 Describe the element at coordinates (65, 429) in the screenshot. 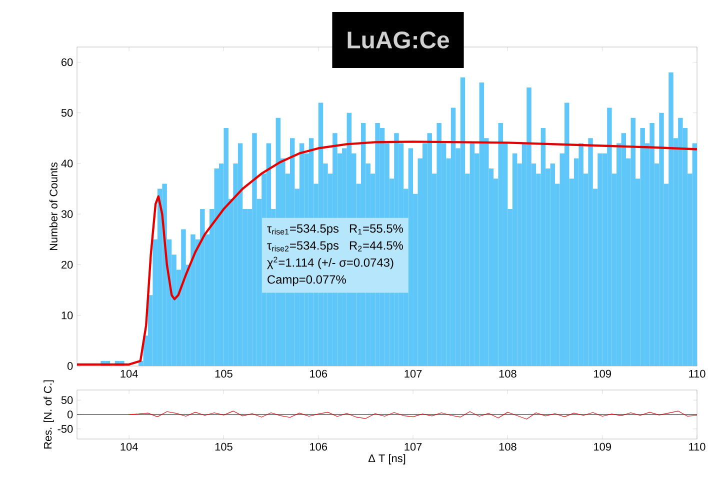

I see `y-tick-label: -50` at that location.